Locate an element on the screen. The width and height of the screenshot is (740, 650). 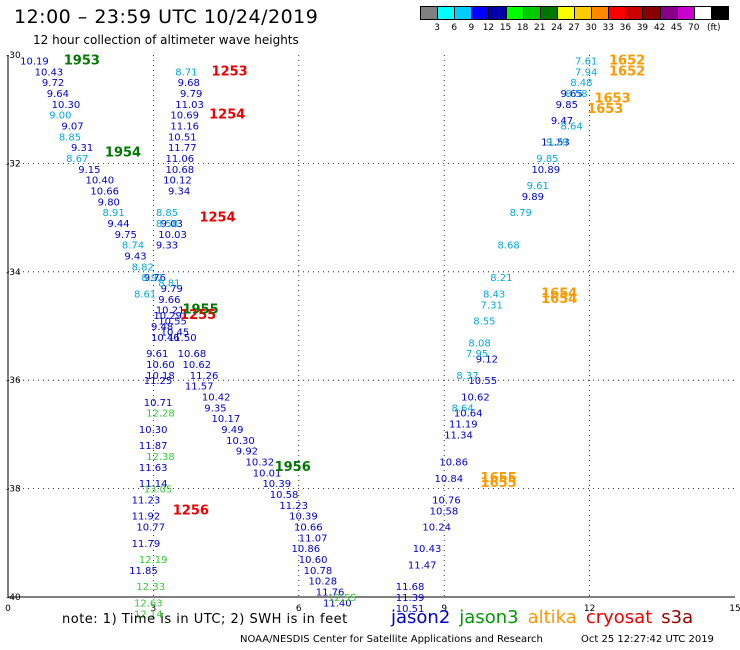
data-point-label: 9.85 is located at coordinates (547, 159).